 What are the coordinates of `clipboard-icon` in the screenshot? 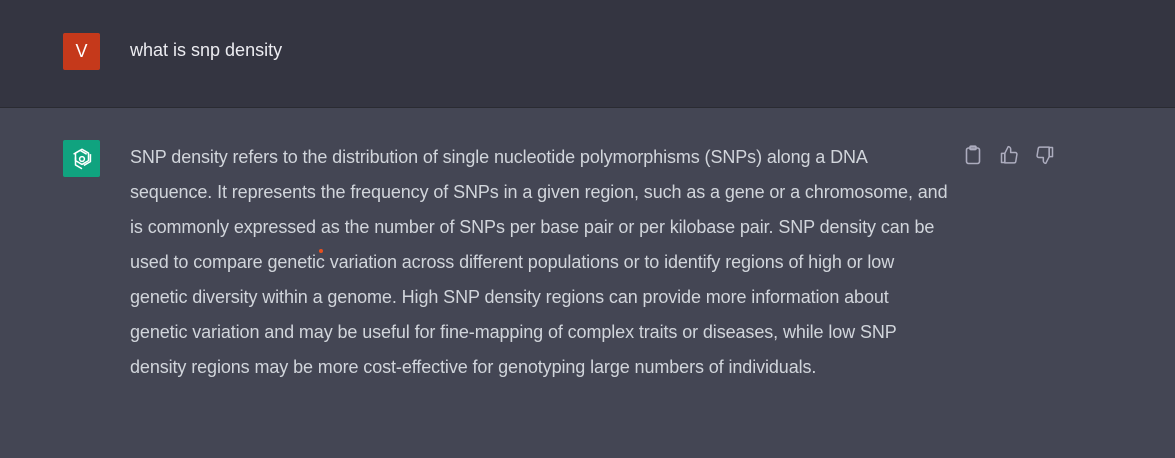 It's located at (973, 155).